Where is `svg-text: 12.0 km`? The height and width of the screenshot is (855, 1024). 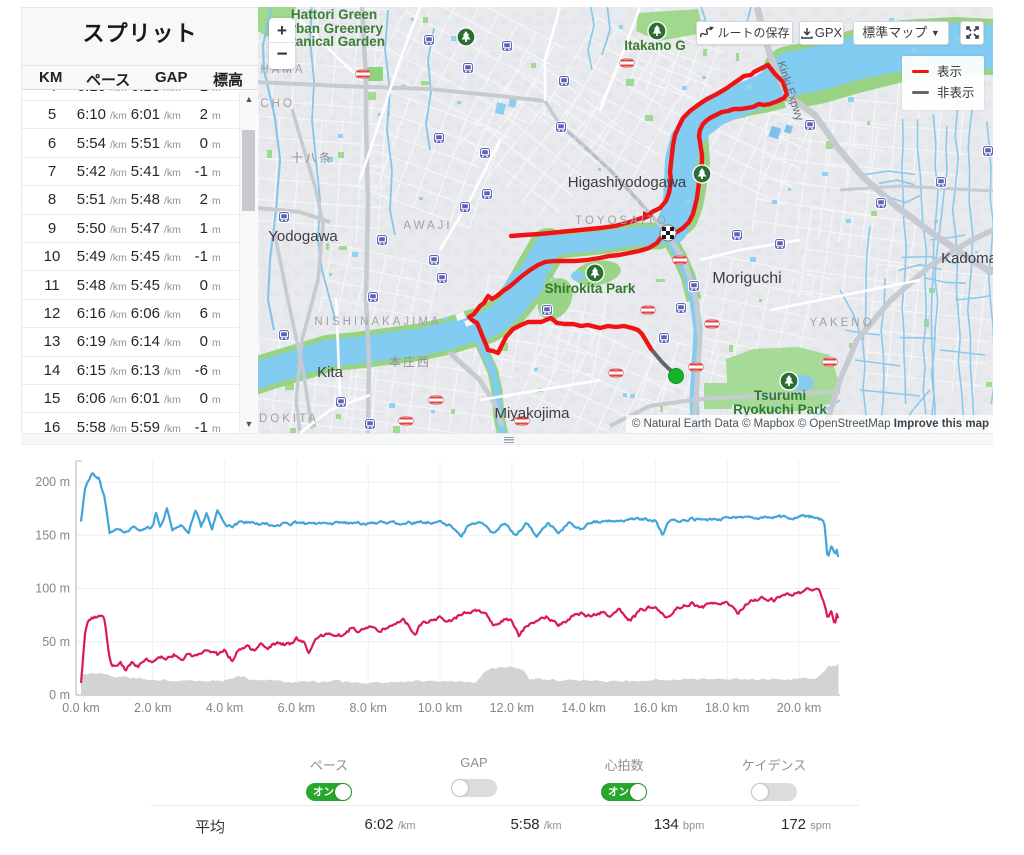
svg-text: 12.0 km is located at coordinates (512, 708).